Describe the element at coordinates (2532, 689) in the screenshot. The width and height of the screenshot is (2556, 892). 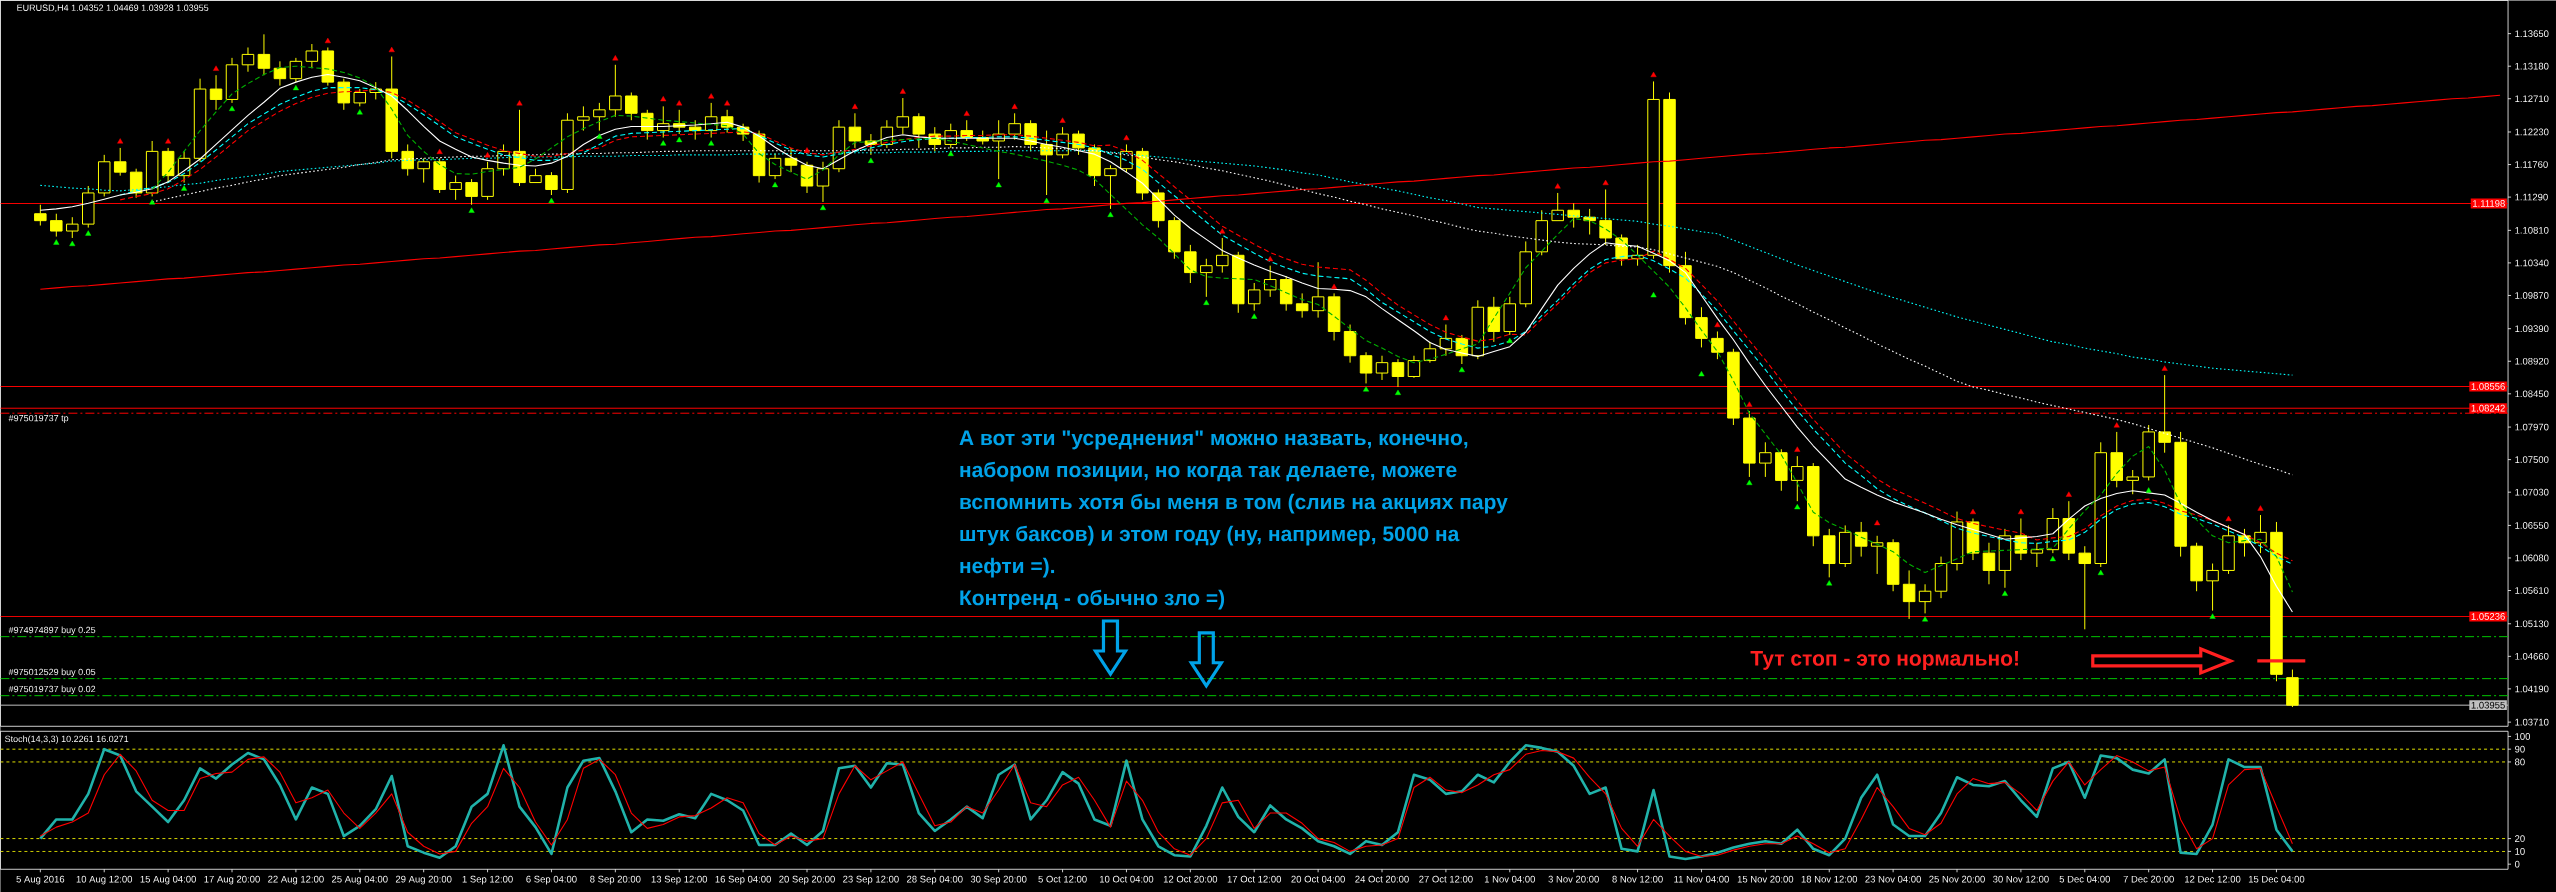
I see `y-tick-label: 1.04190` at that location.